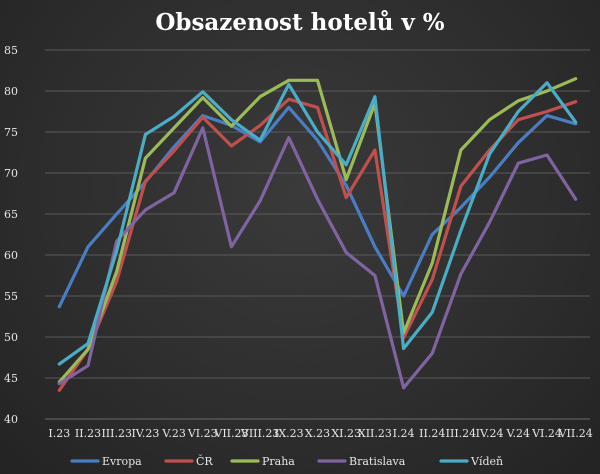 The image size is (600, 474). Describe the element at coordinates (11, 91) in the screenshot. I see `y-tick-label: 80` at that location.